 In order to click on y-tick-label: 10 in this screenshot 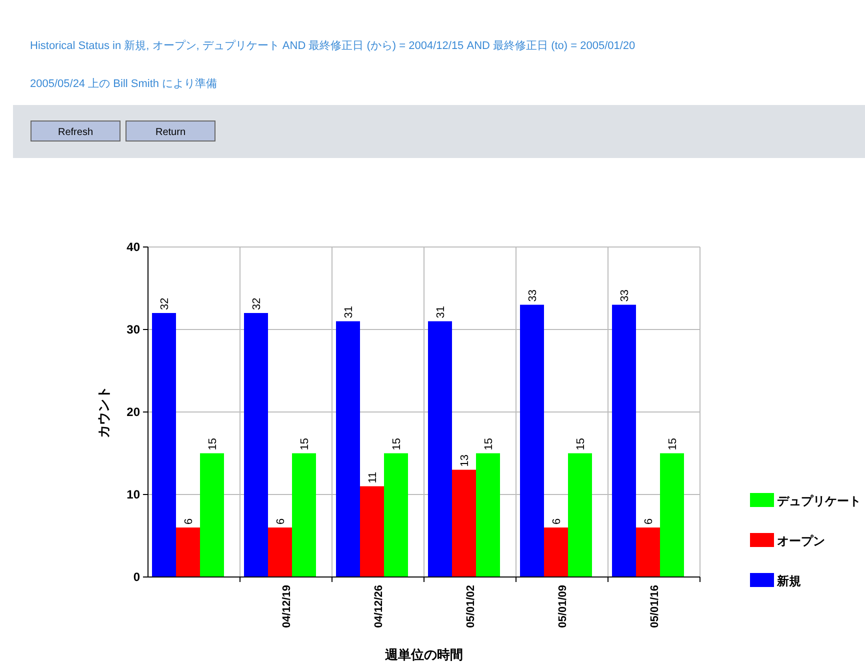, I will do `click(133, 495)`.